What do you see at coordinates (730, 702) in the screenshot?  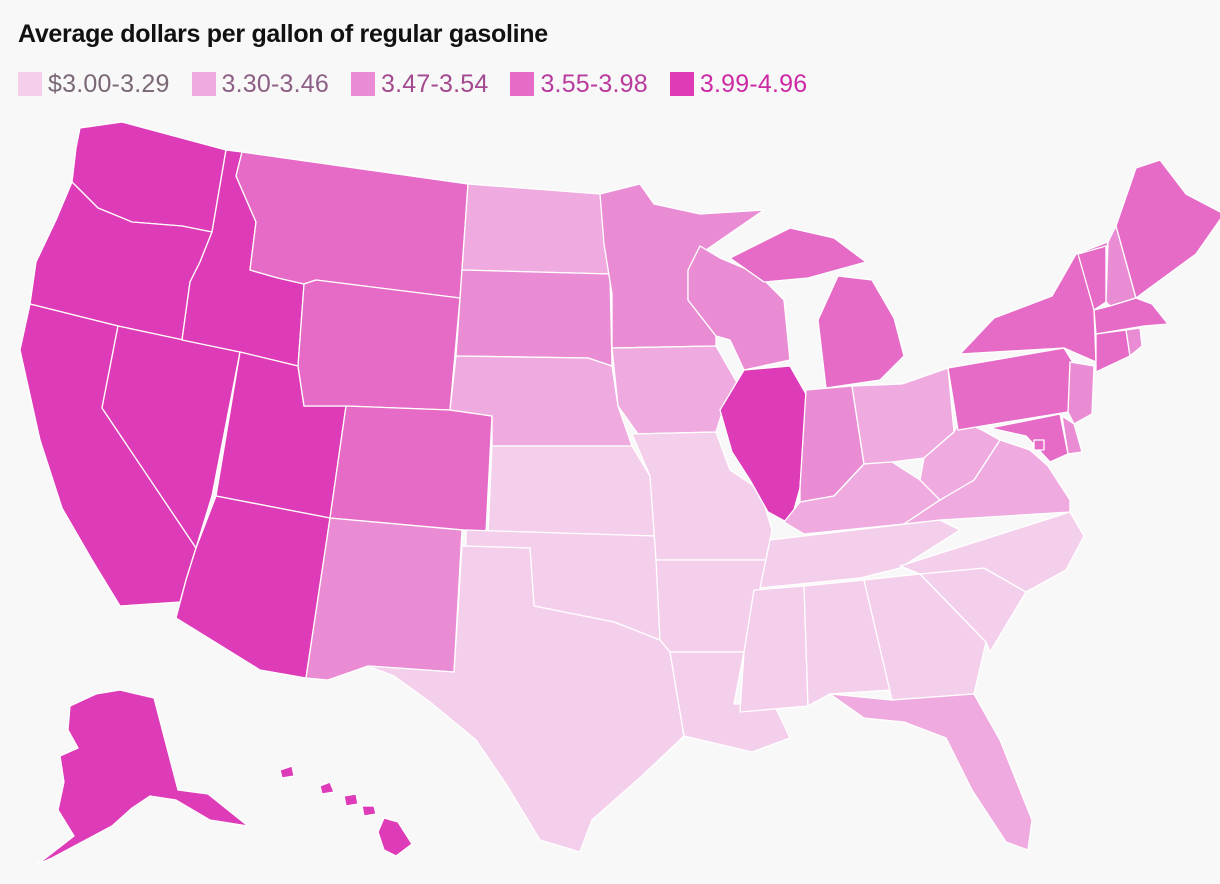 I see `state-la` at bounding box center [730, 702].